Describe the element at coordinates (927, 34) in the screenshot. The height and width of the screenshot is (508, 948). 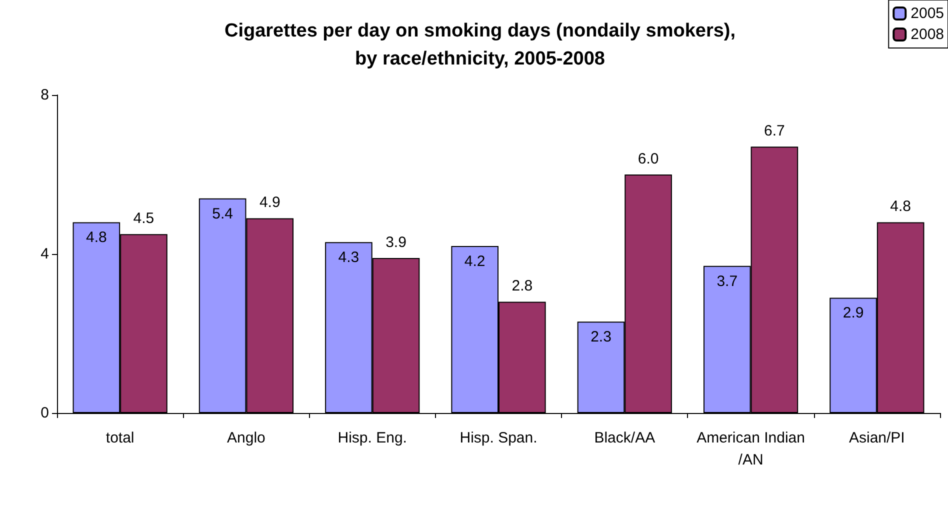
I see `legend-label: 2008` at that location.